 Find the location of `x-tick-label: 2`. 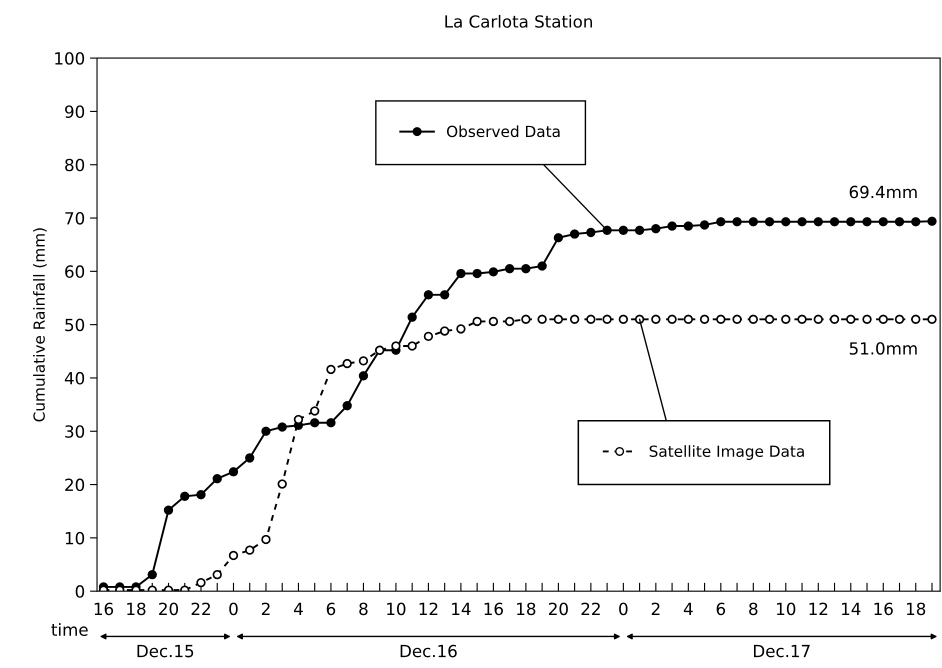

x-tick-label: 2 is located at coordinates (266, 608).